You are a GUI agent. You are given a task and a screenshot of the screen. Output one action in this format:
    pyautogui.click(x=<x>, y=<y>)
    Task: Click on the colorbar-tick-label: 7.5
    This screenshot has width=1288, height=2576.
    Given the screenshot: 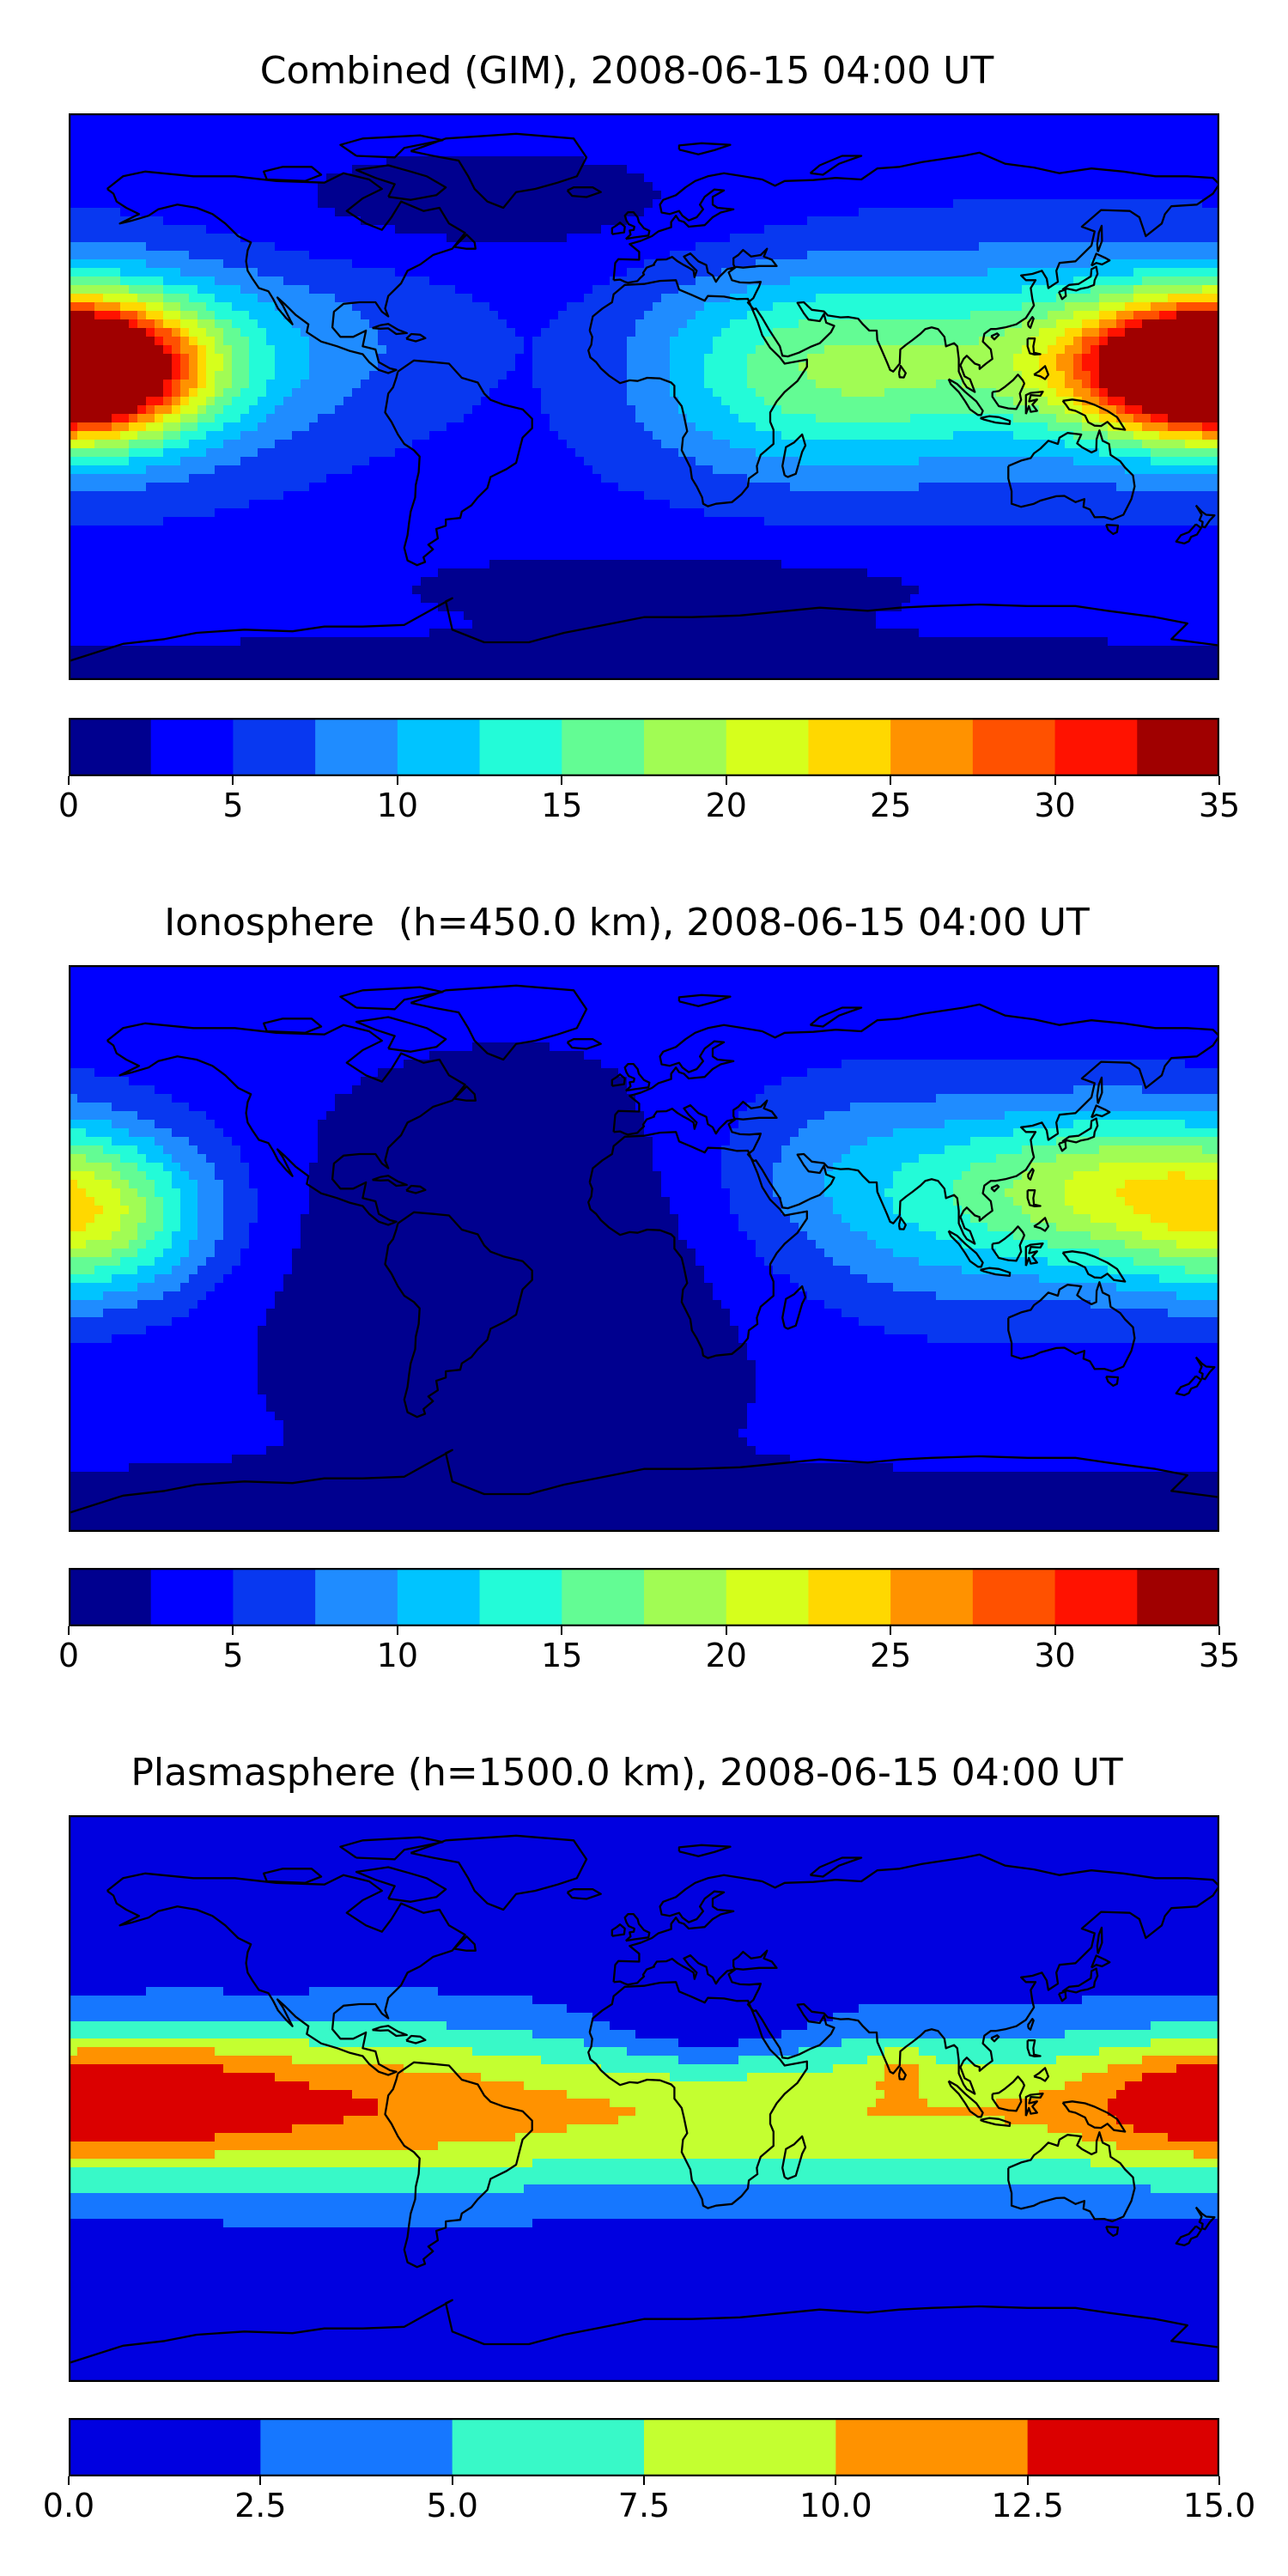 What is the action you would take?
    pyautogui.click(x=644, y=2506)
    